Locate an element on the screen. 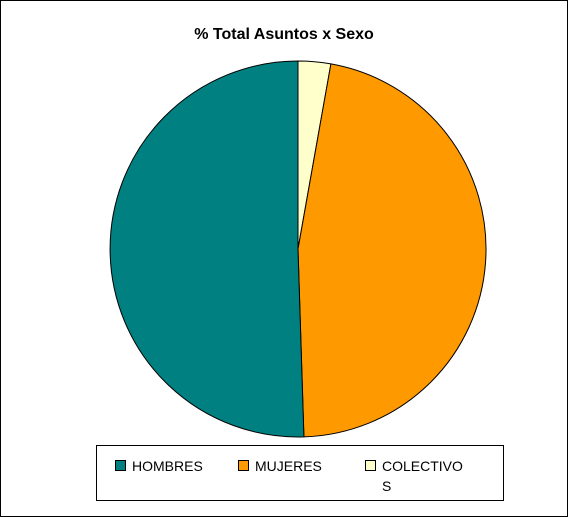 The width and height of the screenshot is (568, 517). legend-item-mujeres: MUJERES is located at coordinates (280, 466).